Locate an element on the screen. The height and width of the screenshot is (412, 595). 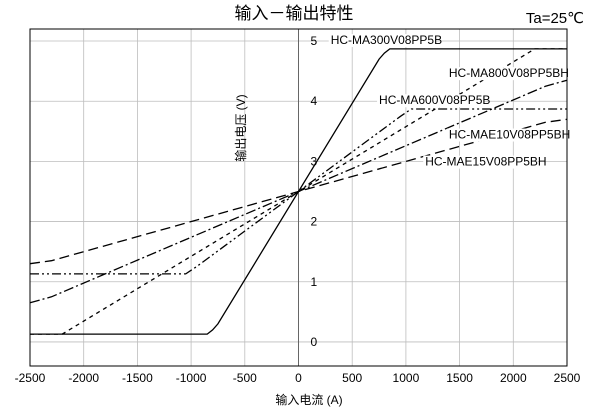
y-axis-label: 输出电压 (V) is located at coordinates (240, 127).